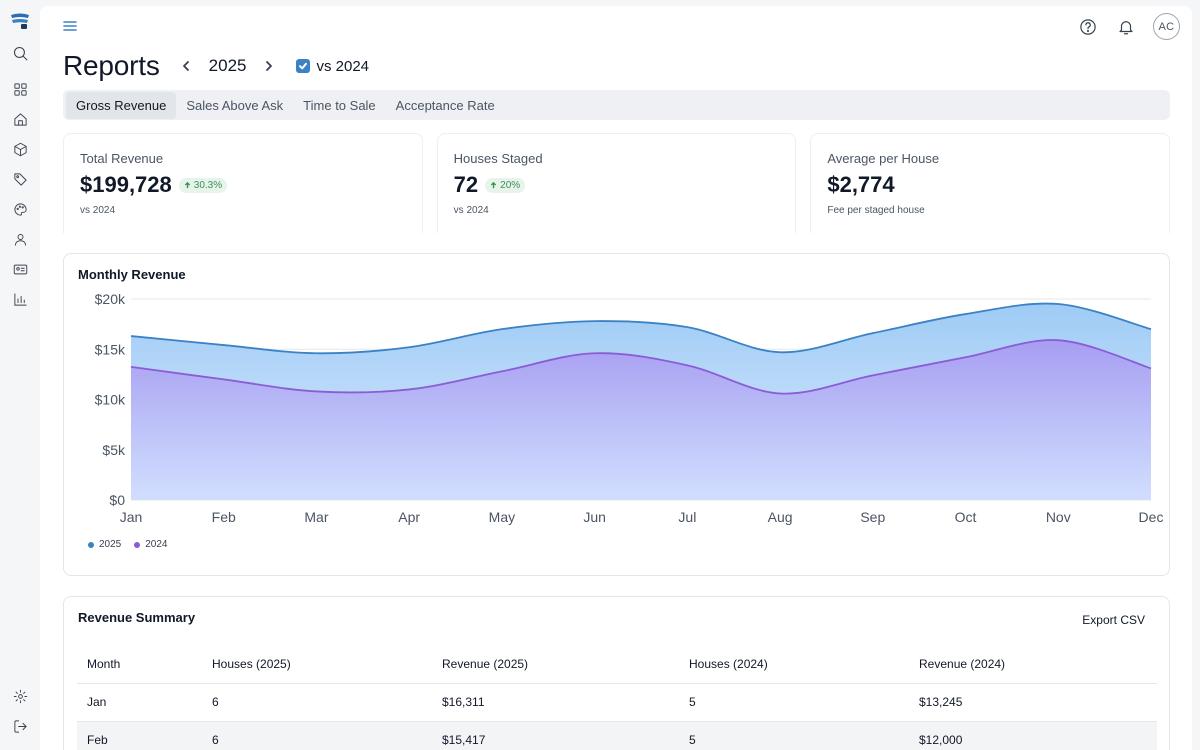 The height and width of the screenshot is (750, 1200). What do you see at coordinates (224, 517) in the screenshot?
I see `x-tick-label: Feb` at bounding box center [224, 517].